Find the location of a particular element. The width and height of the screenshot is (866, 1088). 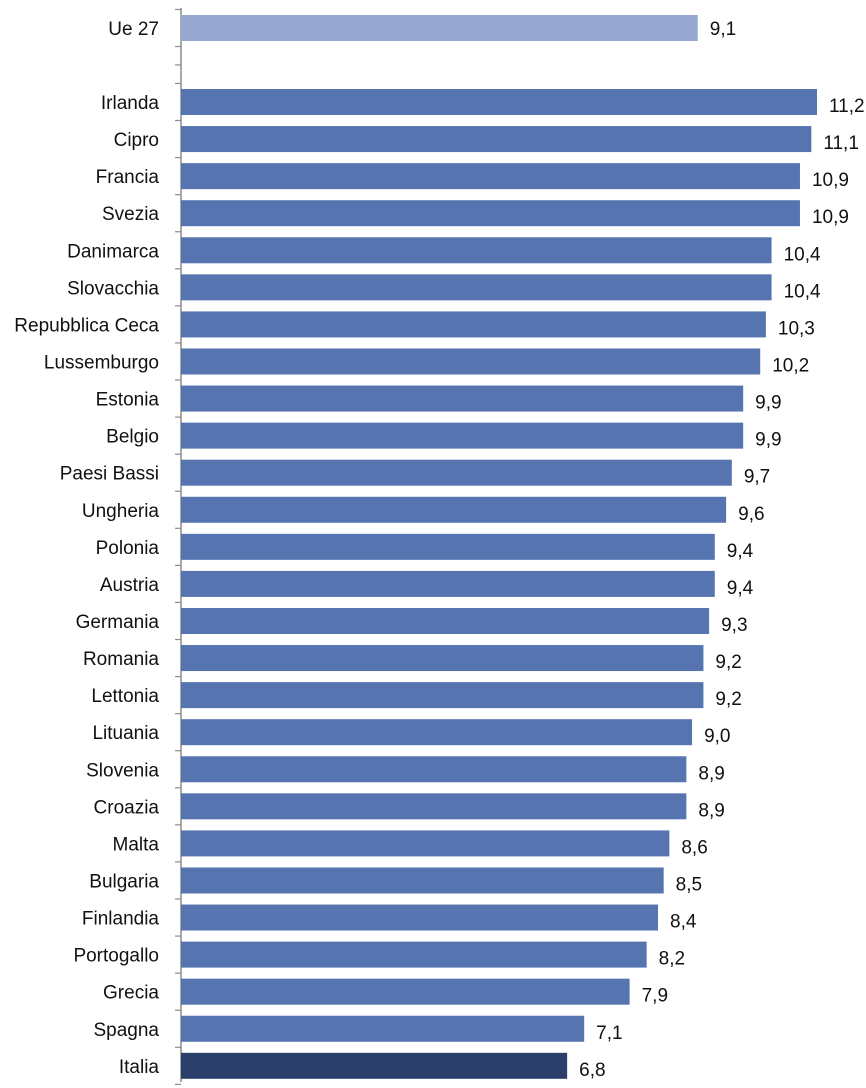

value-label-ungheria: 9,6 is located at coordinates (751, 514).